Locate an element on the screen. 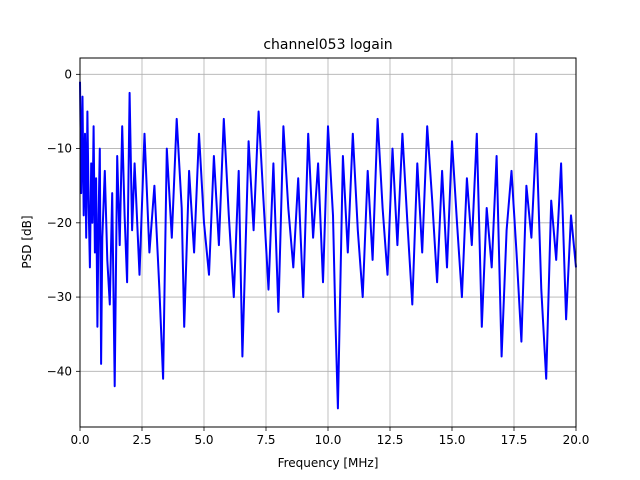 The image size is (640, 480). x-tick-label: 7.5 is located at coordinates (265, 440).